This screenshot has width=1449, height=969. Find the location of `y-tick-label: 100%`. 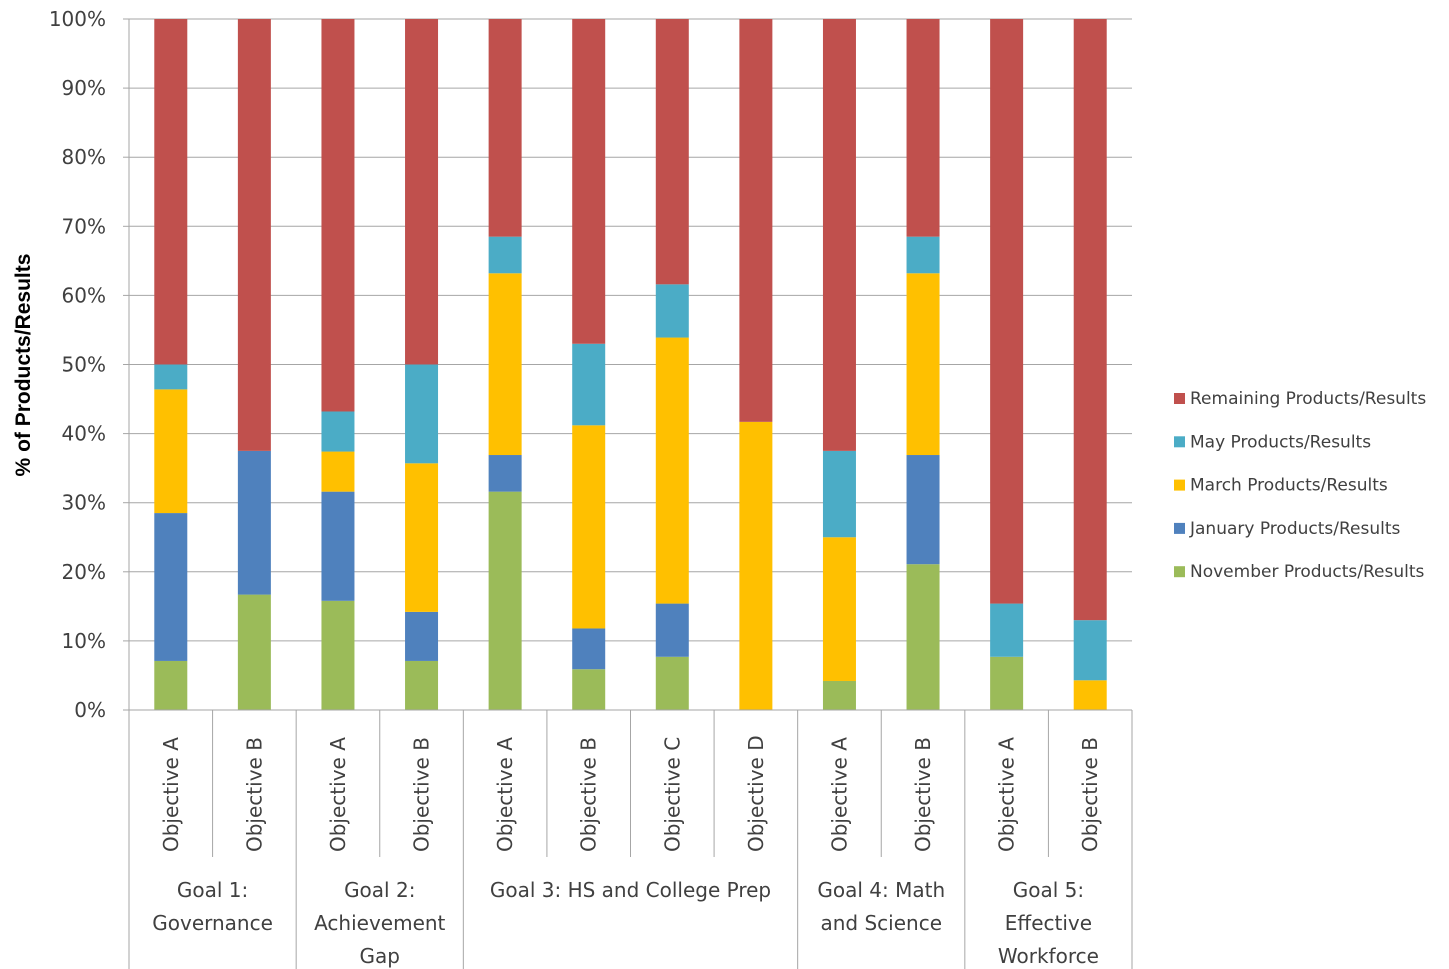

y-tick-label: 100% is located at coordinates (77, 19).